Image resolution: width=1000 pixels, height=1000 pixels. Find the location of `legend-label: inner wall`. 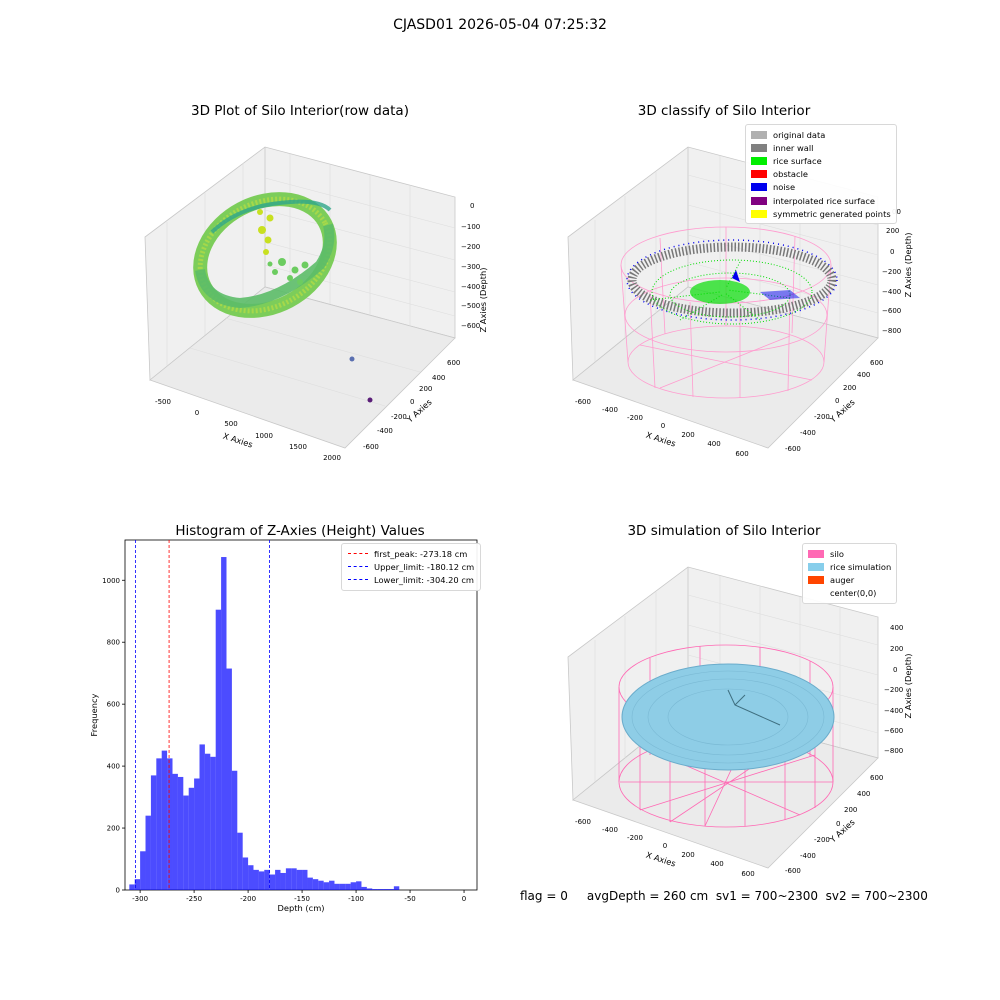

legend-label: inner wall is located at coordinates (793, 147).